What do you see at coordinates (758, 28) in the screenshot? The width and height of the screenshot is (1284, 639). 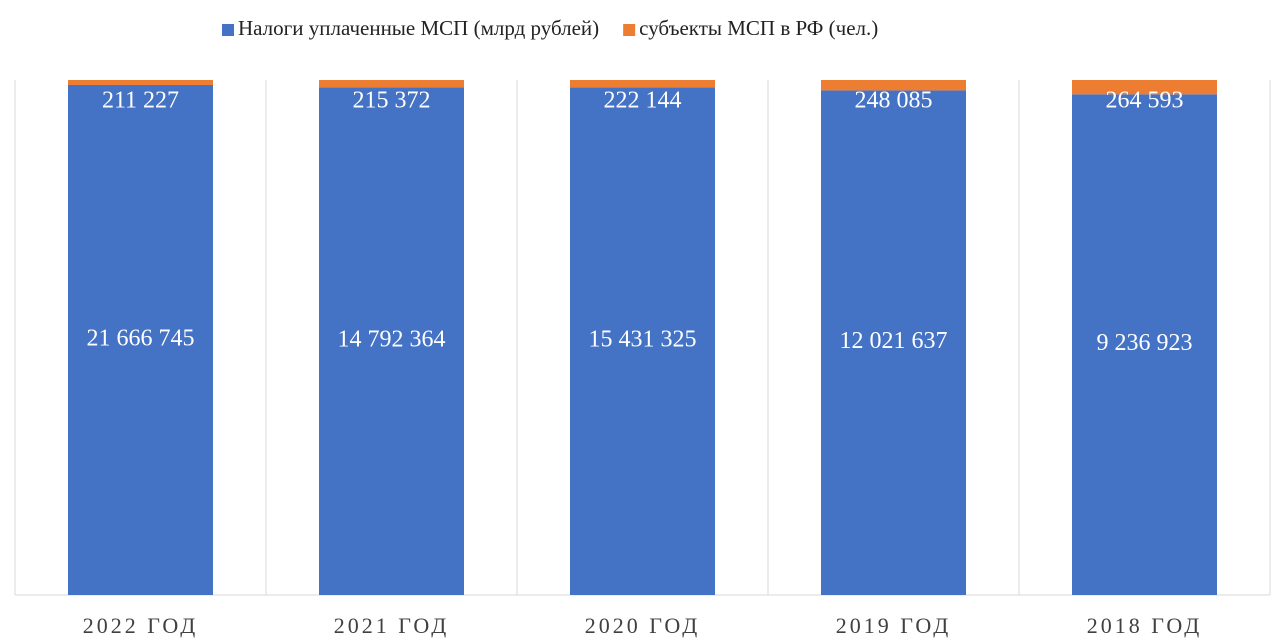 I see `legend-label: субъекты МСП в РФ (чел.)` at bounding box center [758, 28].